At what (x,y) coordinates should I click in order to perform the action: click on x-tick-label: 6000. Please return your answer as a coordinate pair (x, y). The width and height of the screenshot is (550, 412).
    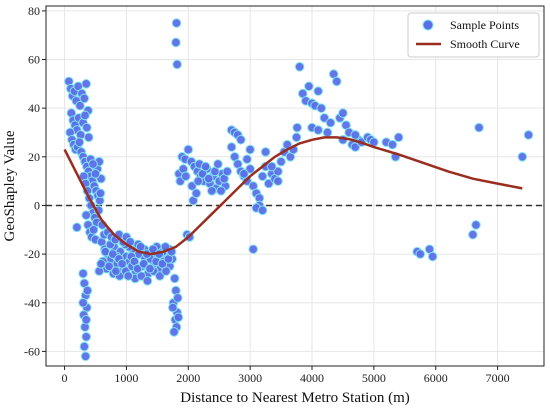
    Looking at the image, I should click on (436, 378).